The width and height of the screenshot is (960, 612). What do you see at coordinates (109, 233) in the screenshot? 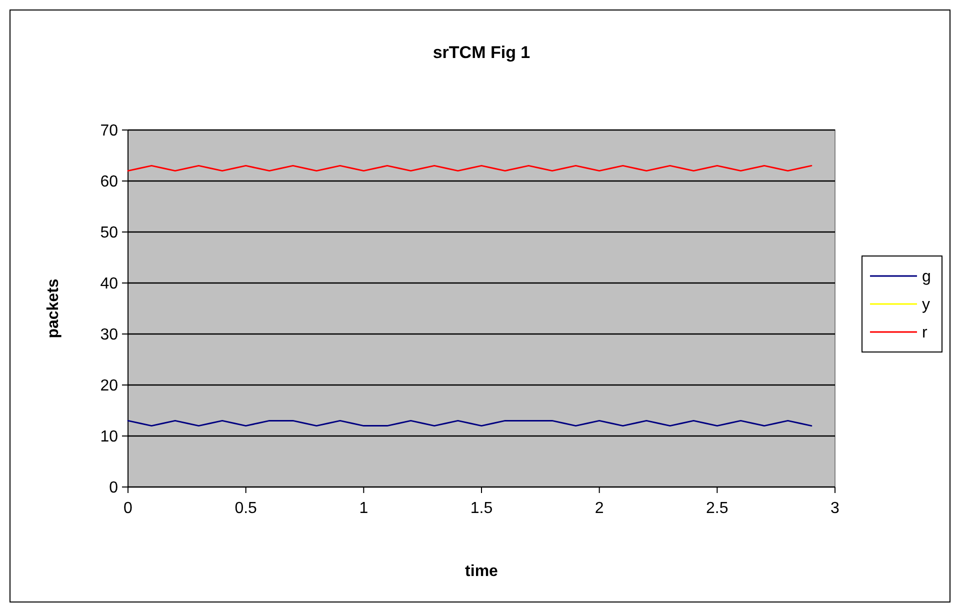
I see `y-tick-label: 50` at bounding box center [109, 233].